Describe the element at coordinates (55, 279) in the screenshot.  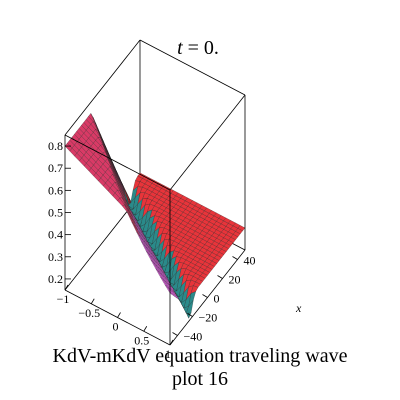
I see `z-tick-label: 0.2` at that location.